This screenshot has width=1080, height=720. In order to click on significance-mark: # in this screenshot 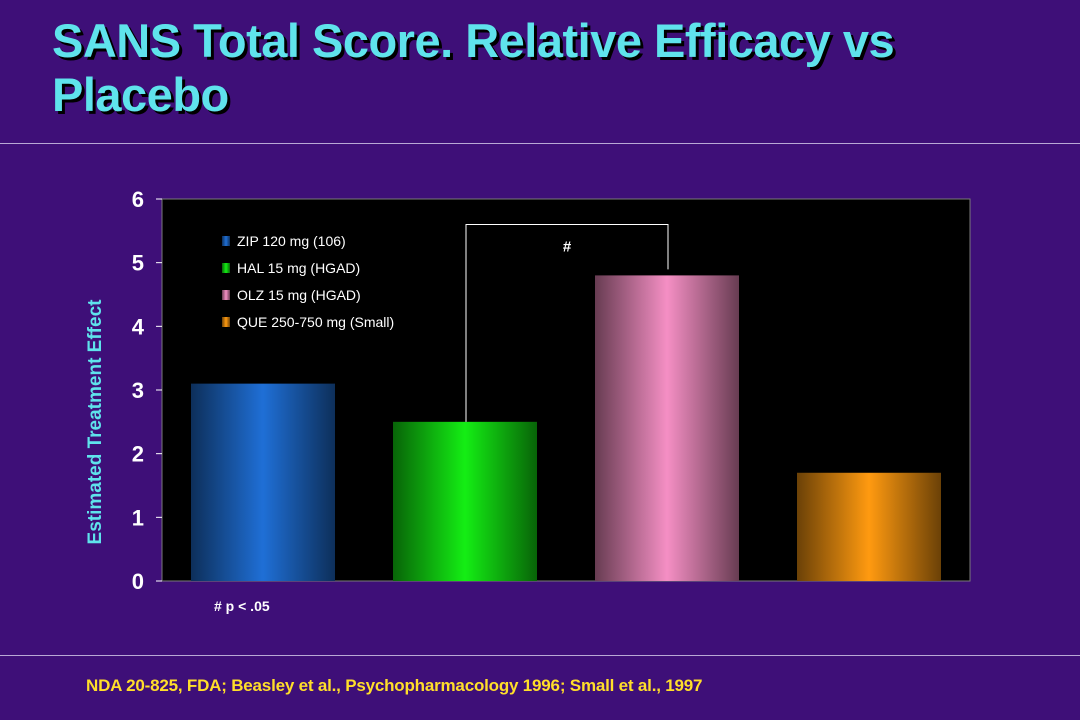, I will do `click(567, 246)`.